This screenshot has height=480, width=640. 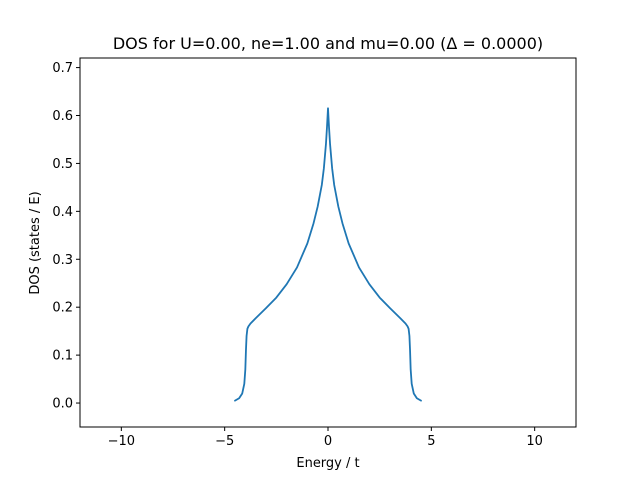 I want to click on y-tick-label: 0.2, so click(x=62, y=308).